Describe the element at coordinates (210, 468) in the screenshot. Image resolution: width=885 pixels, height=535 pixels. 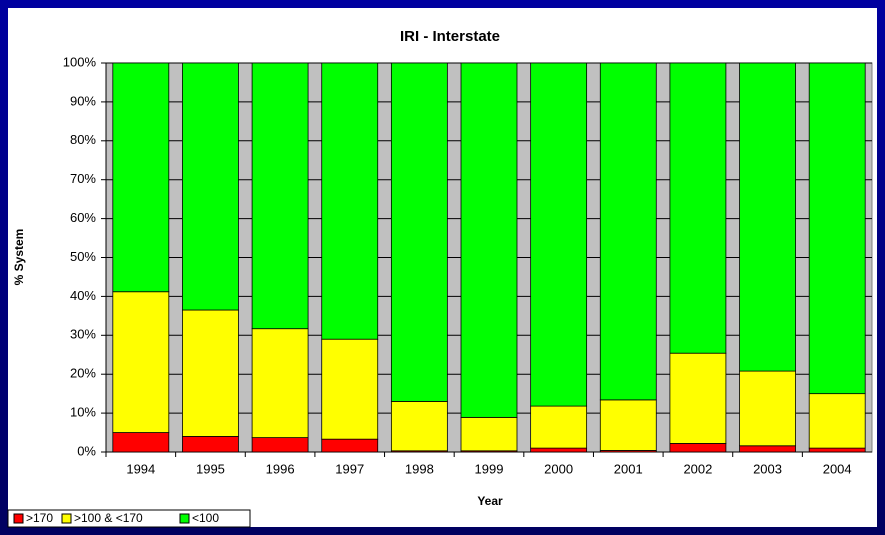
I see `x-tick-label: 1995` at that location.